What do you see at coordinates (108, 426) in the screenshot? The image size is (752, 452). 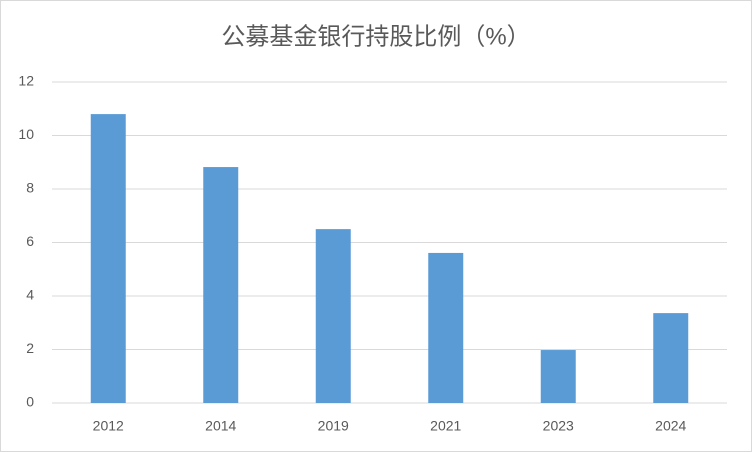 I see `x-tick-label: 2012` at bounding box center [108, 426].